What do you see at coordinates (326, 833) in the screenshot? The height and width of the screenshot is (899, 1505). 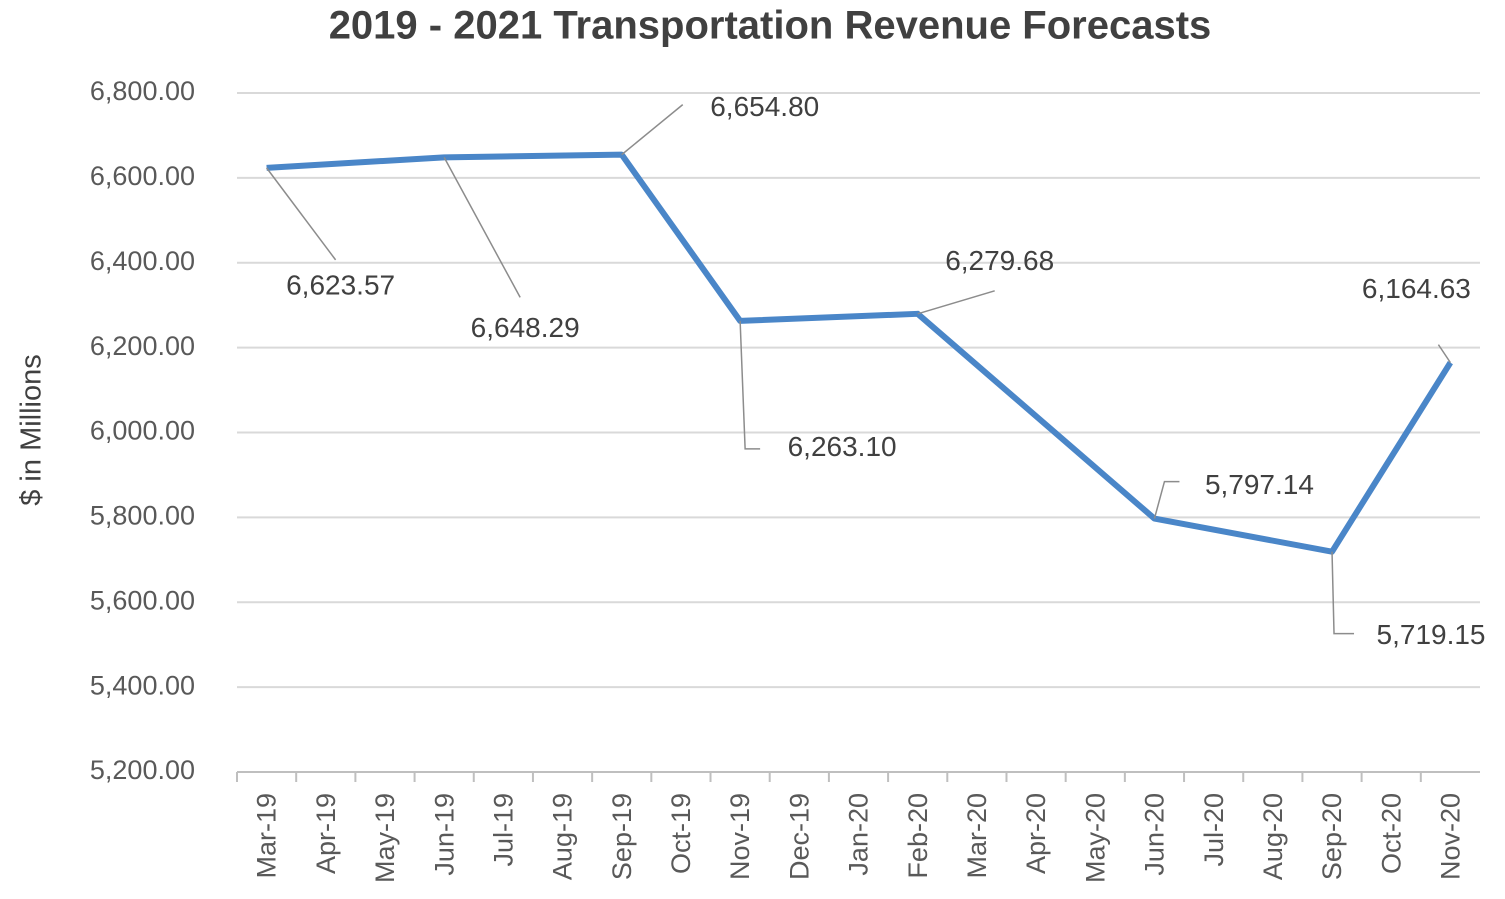 I see `x-tick-label: Apr-19` at bounding box center [326, 833].